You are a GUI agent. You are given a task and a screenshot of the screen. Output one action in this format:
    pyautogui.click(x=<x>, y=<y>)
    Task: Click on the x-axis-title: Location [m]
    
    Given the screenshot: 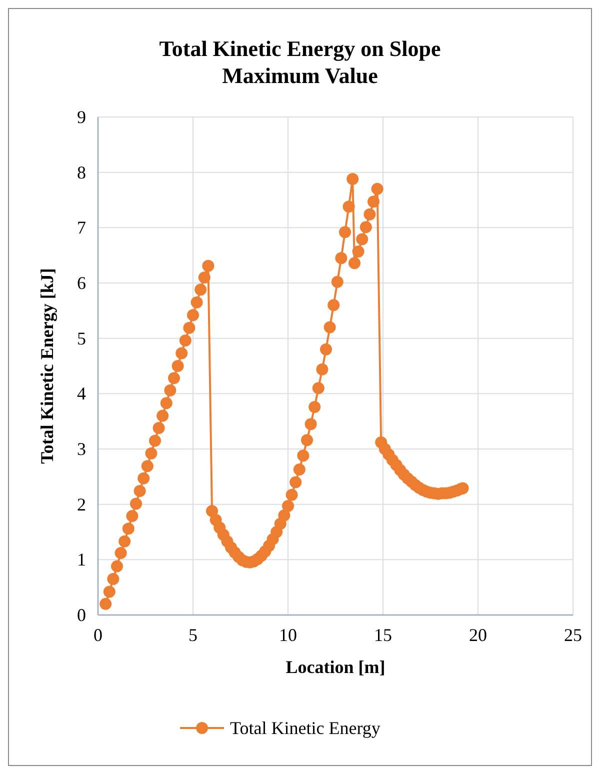 What is the action you would take?
    pyautogui.click(x=336, y=667)
    